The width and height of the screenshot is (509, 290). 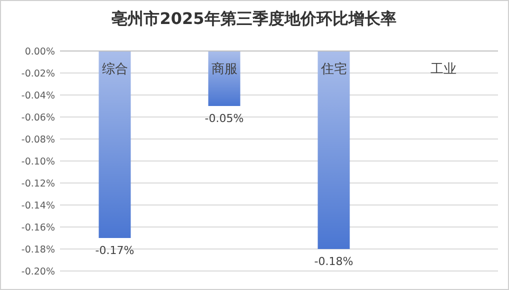 What do you see at coordinates (114, 250) in the screenshot?
I see `data-label: -0.17%` at bounding box center [114, 250].